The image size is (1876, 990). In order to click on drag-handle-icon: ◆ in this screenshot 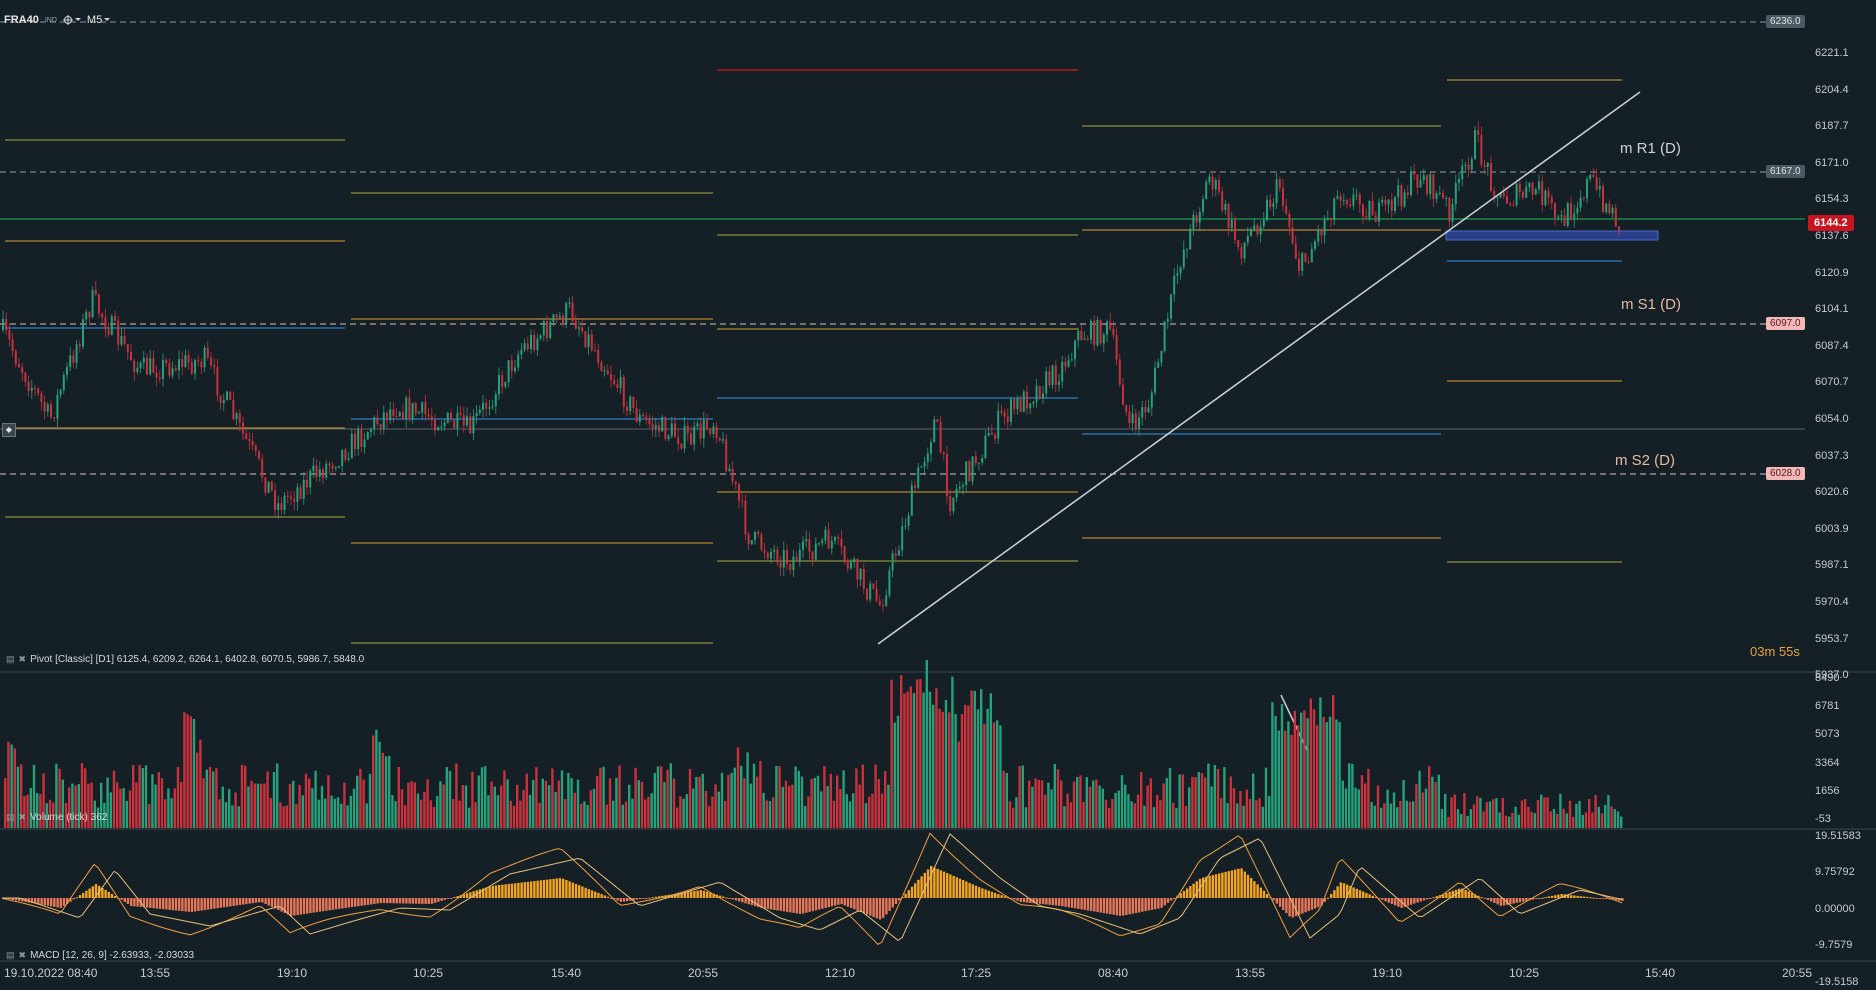, I will do `click(9, 430)`.